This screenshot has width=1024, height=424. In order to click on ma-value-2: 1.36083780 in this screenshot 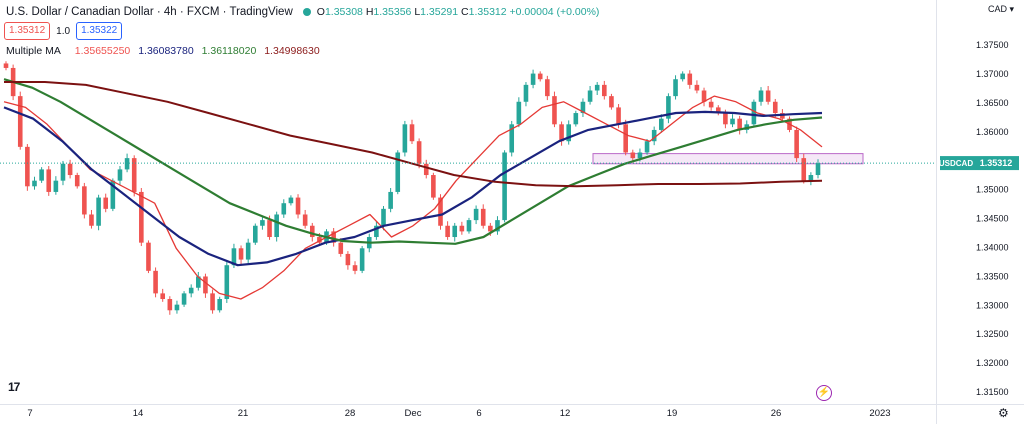, I will do `click(166, 51)`.